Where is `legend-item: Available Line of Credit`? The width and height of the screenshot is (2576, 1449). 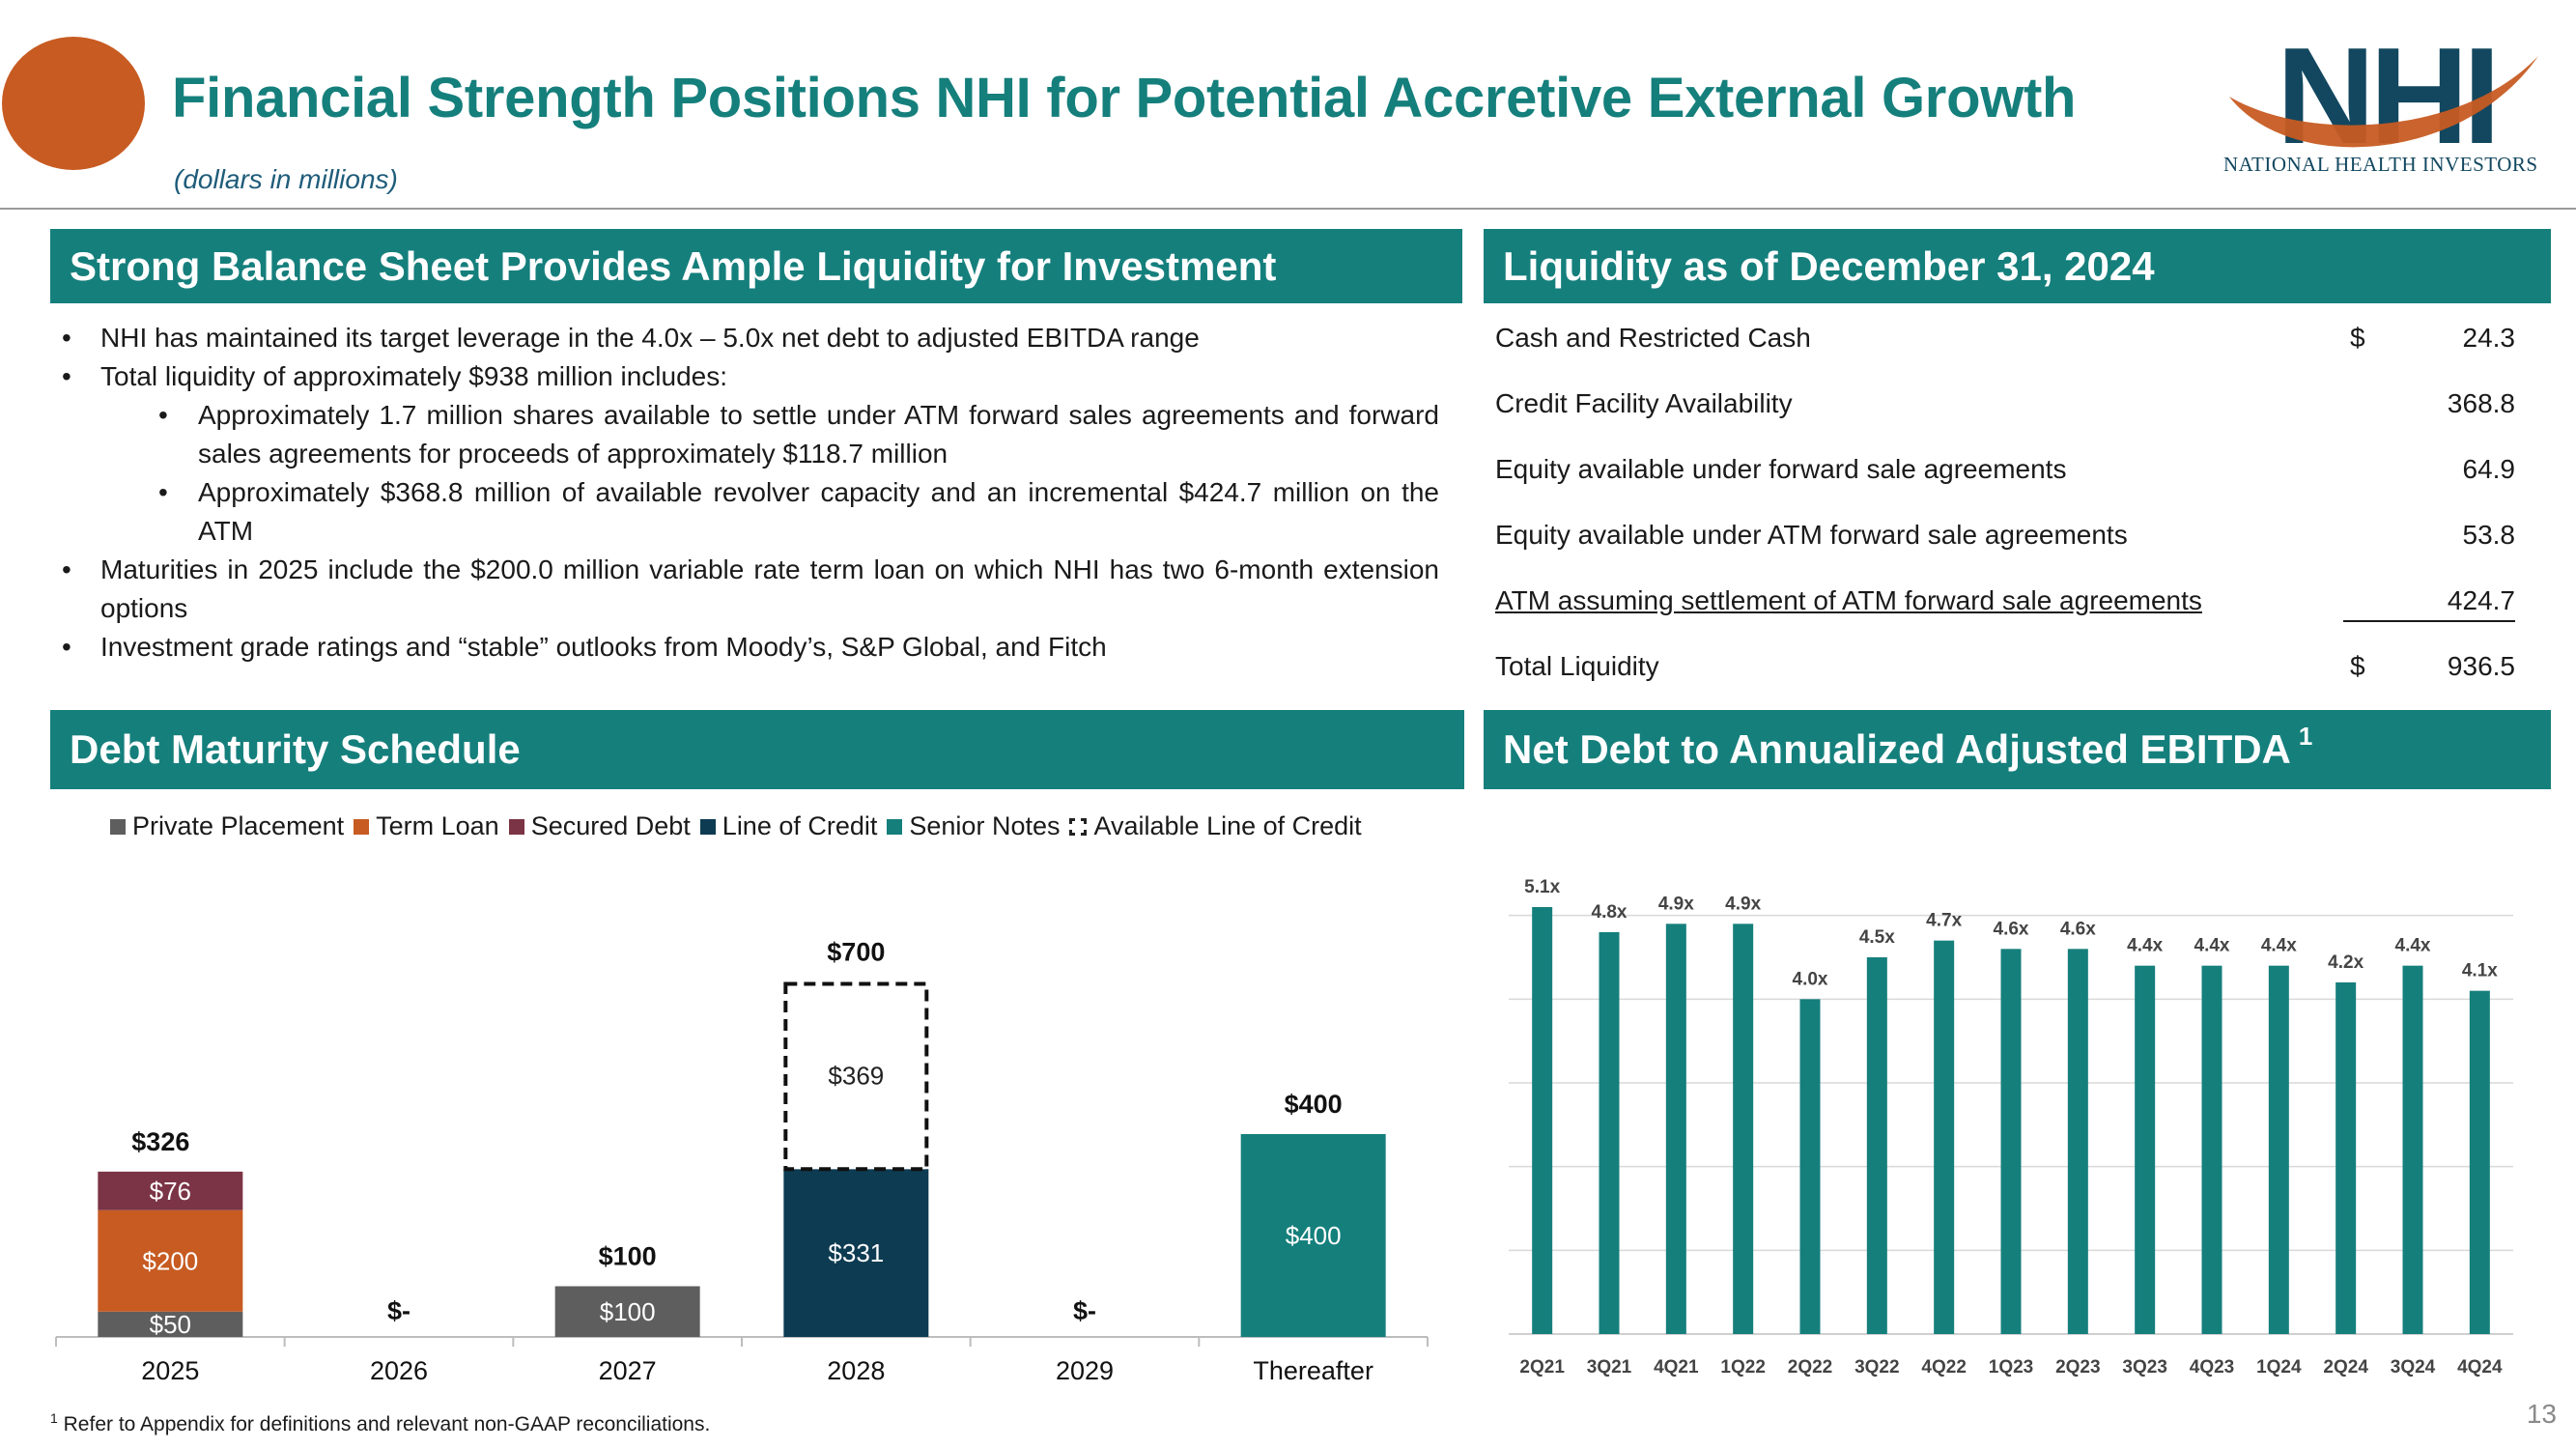
legend-item: Available Line of Credit is located at coordinates (1215, 826).